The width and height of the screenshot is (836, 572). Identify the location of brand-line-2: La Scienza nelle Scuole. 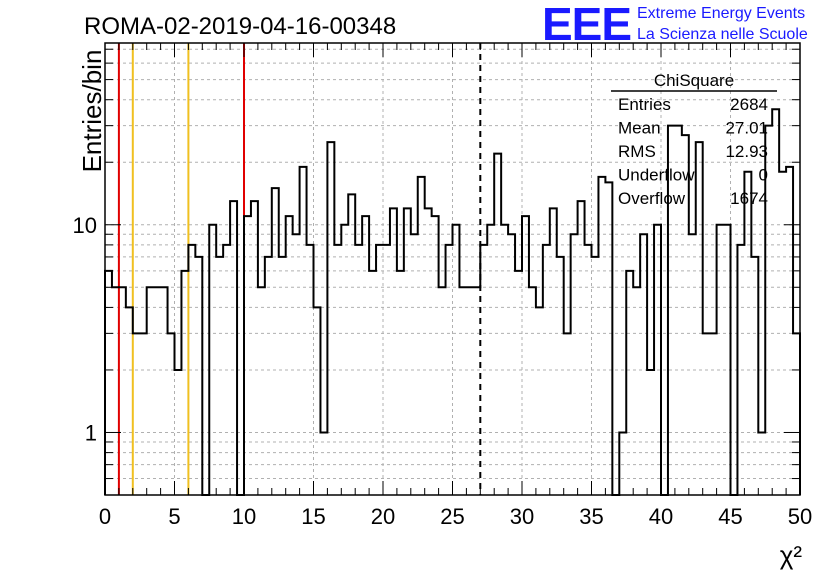
(722, 34).